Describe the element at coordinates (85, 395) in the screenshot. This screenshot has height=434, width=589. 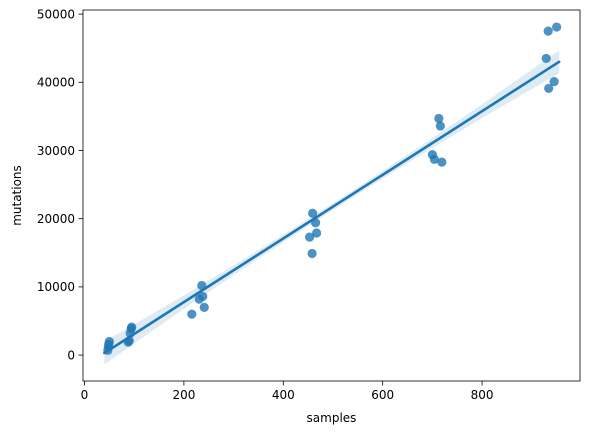
I see `x-tick-label: 0` at that location.